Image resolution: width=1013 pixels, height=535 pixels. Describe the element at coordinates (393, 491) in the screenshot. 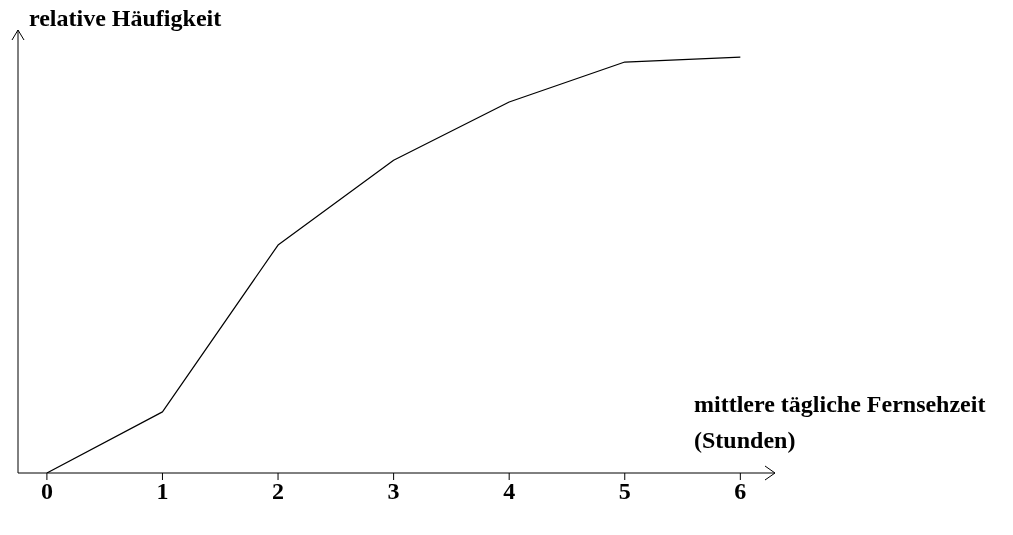

I see `x-tick-label: 3` at that location.